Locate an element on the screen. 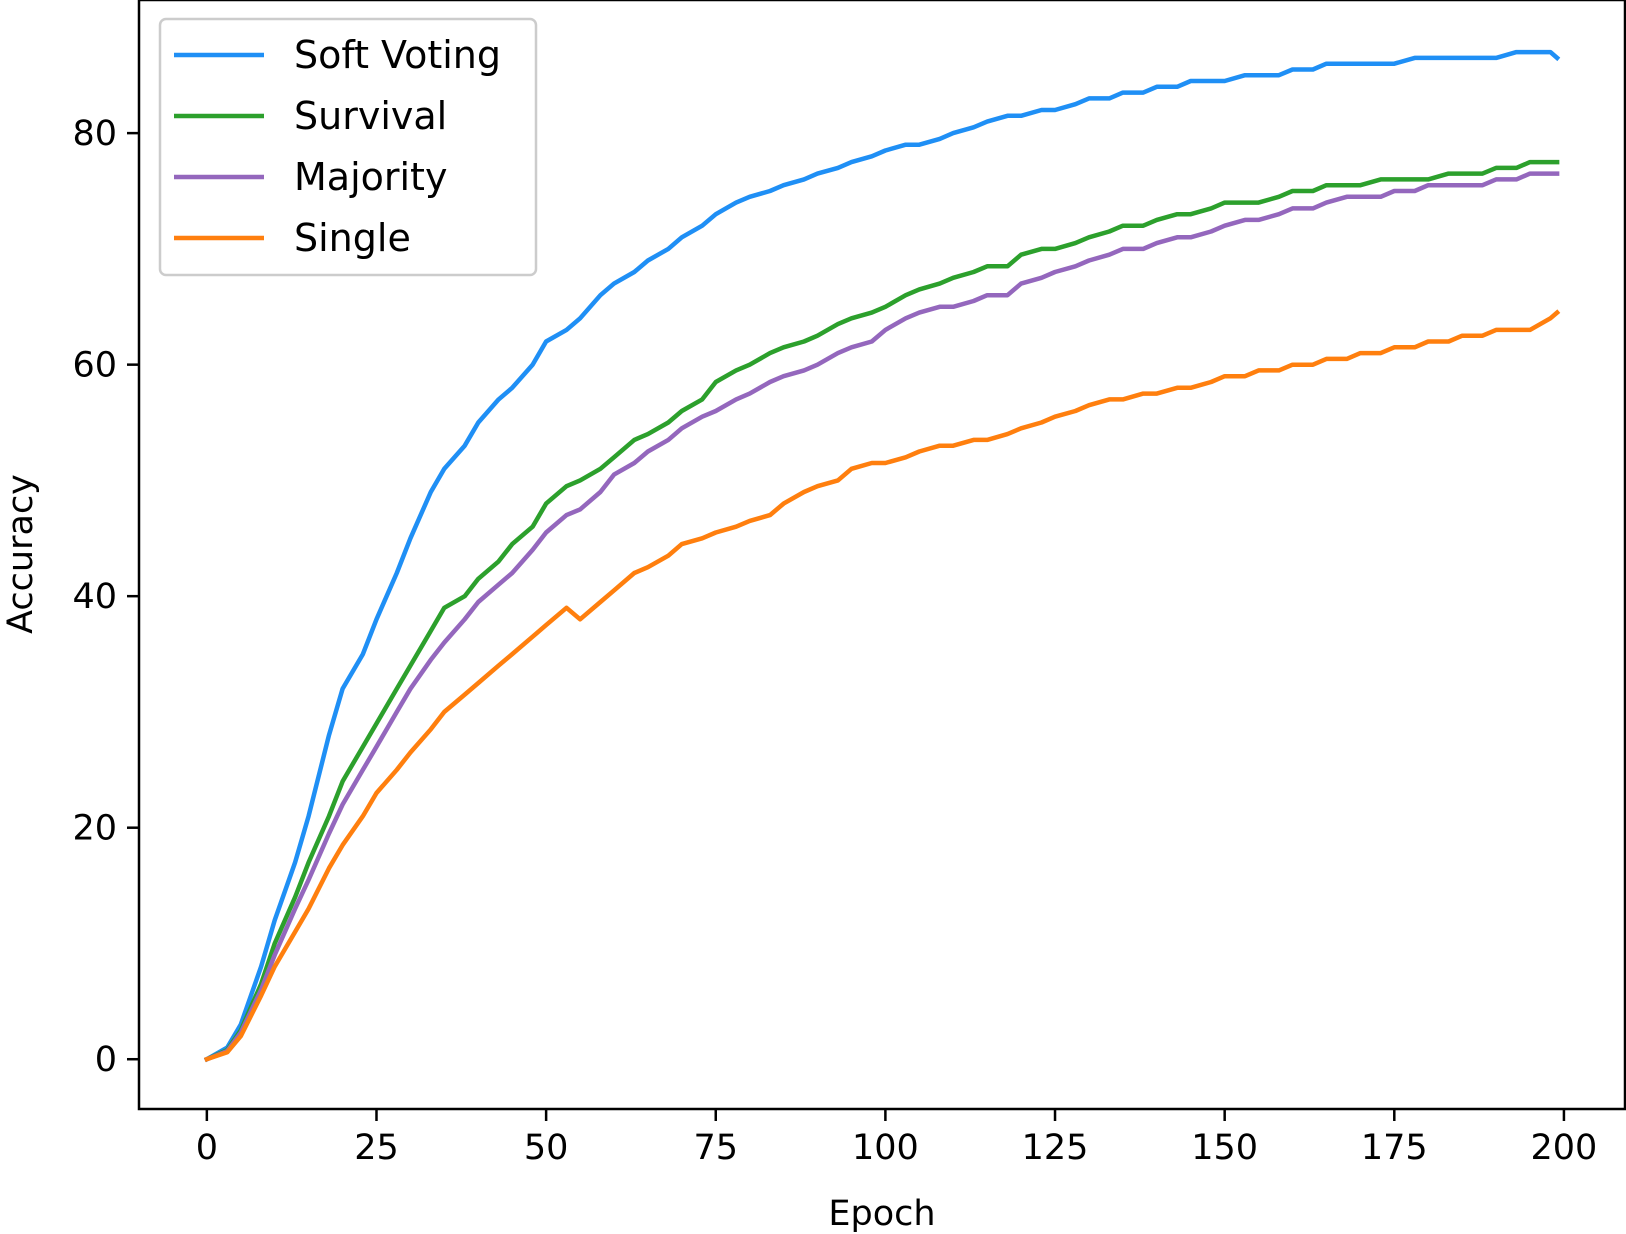 This screenshot has height=1234, width=1626. y-tick-label: 60 is located at coordinates (94, 366).